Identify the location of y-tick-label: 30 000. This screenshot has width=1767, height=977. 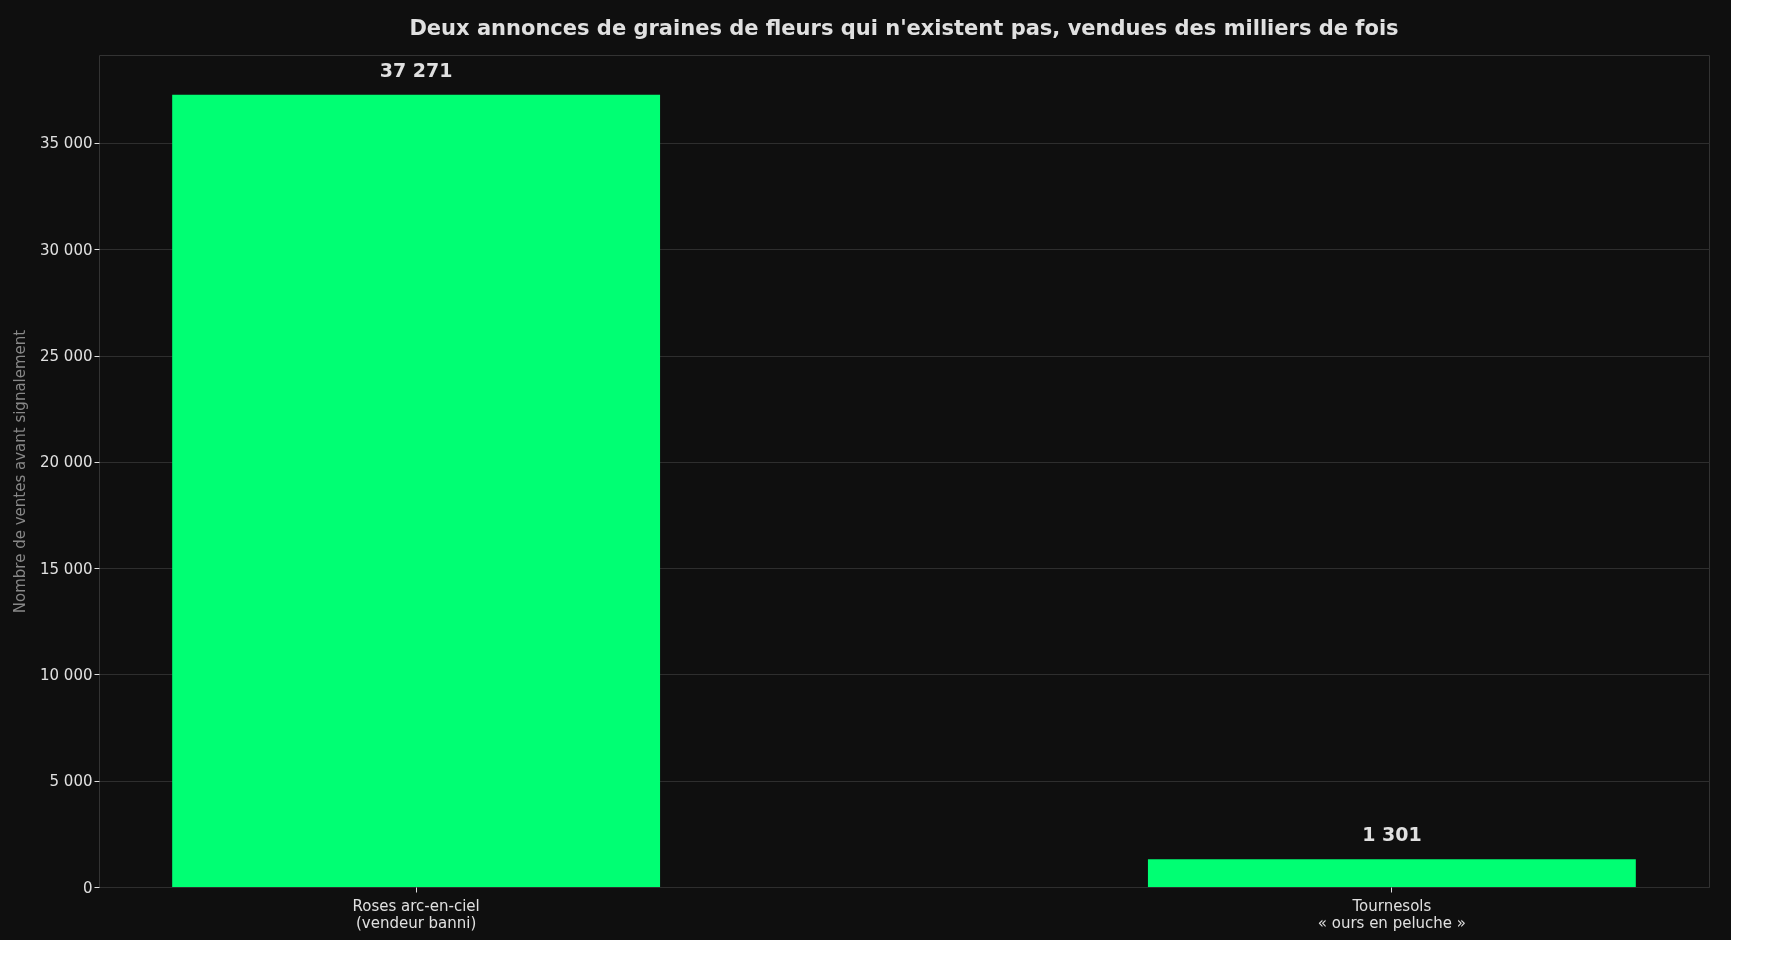
(66, 249).